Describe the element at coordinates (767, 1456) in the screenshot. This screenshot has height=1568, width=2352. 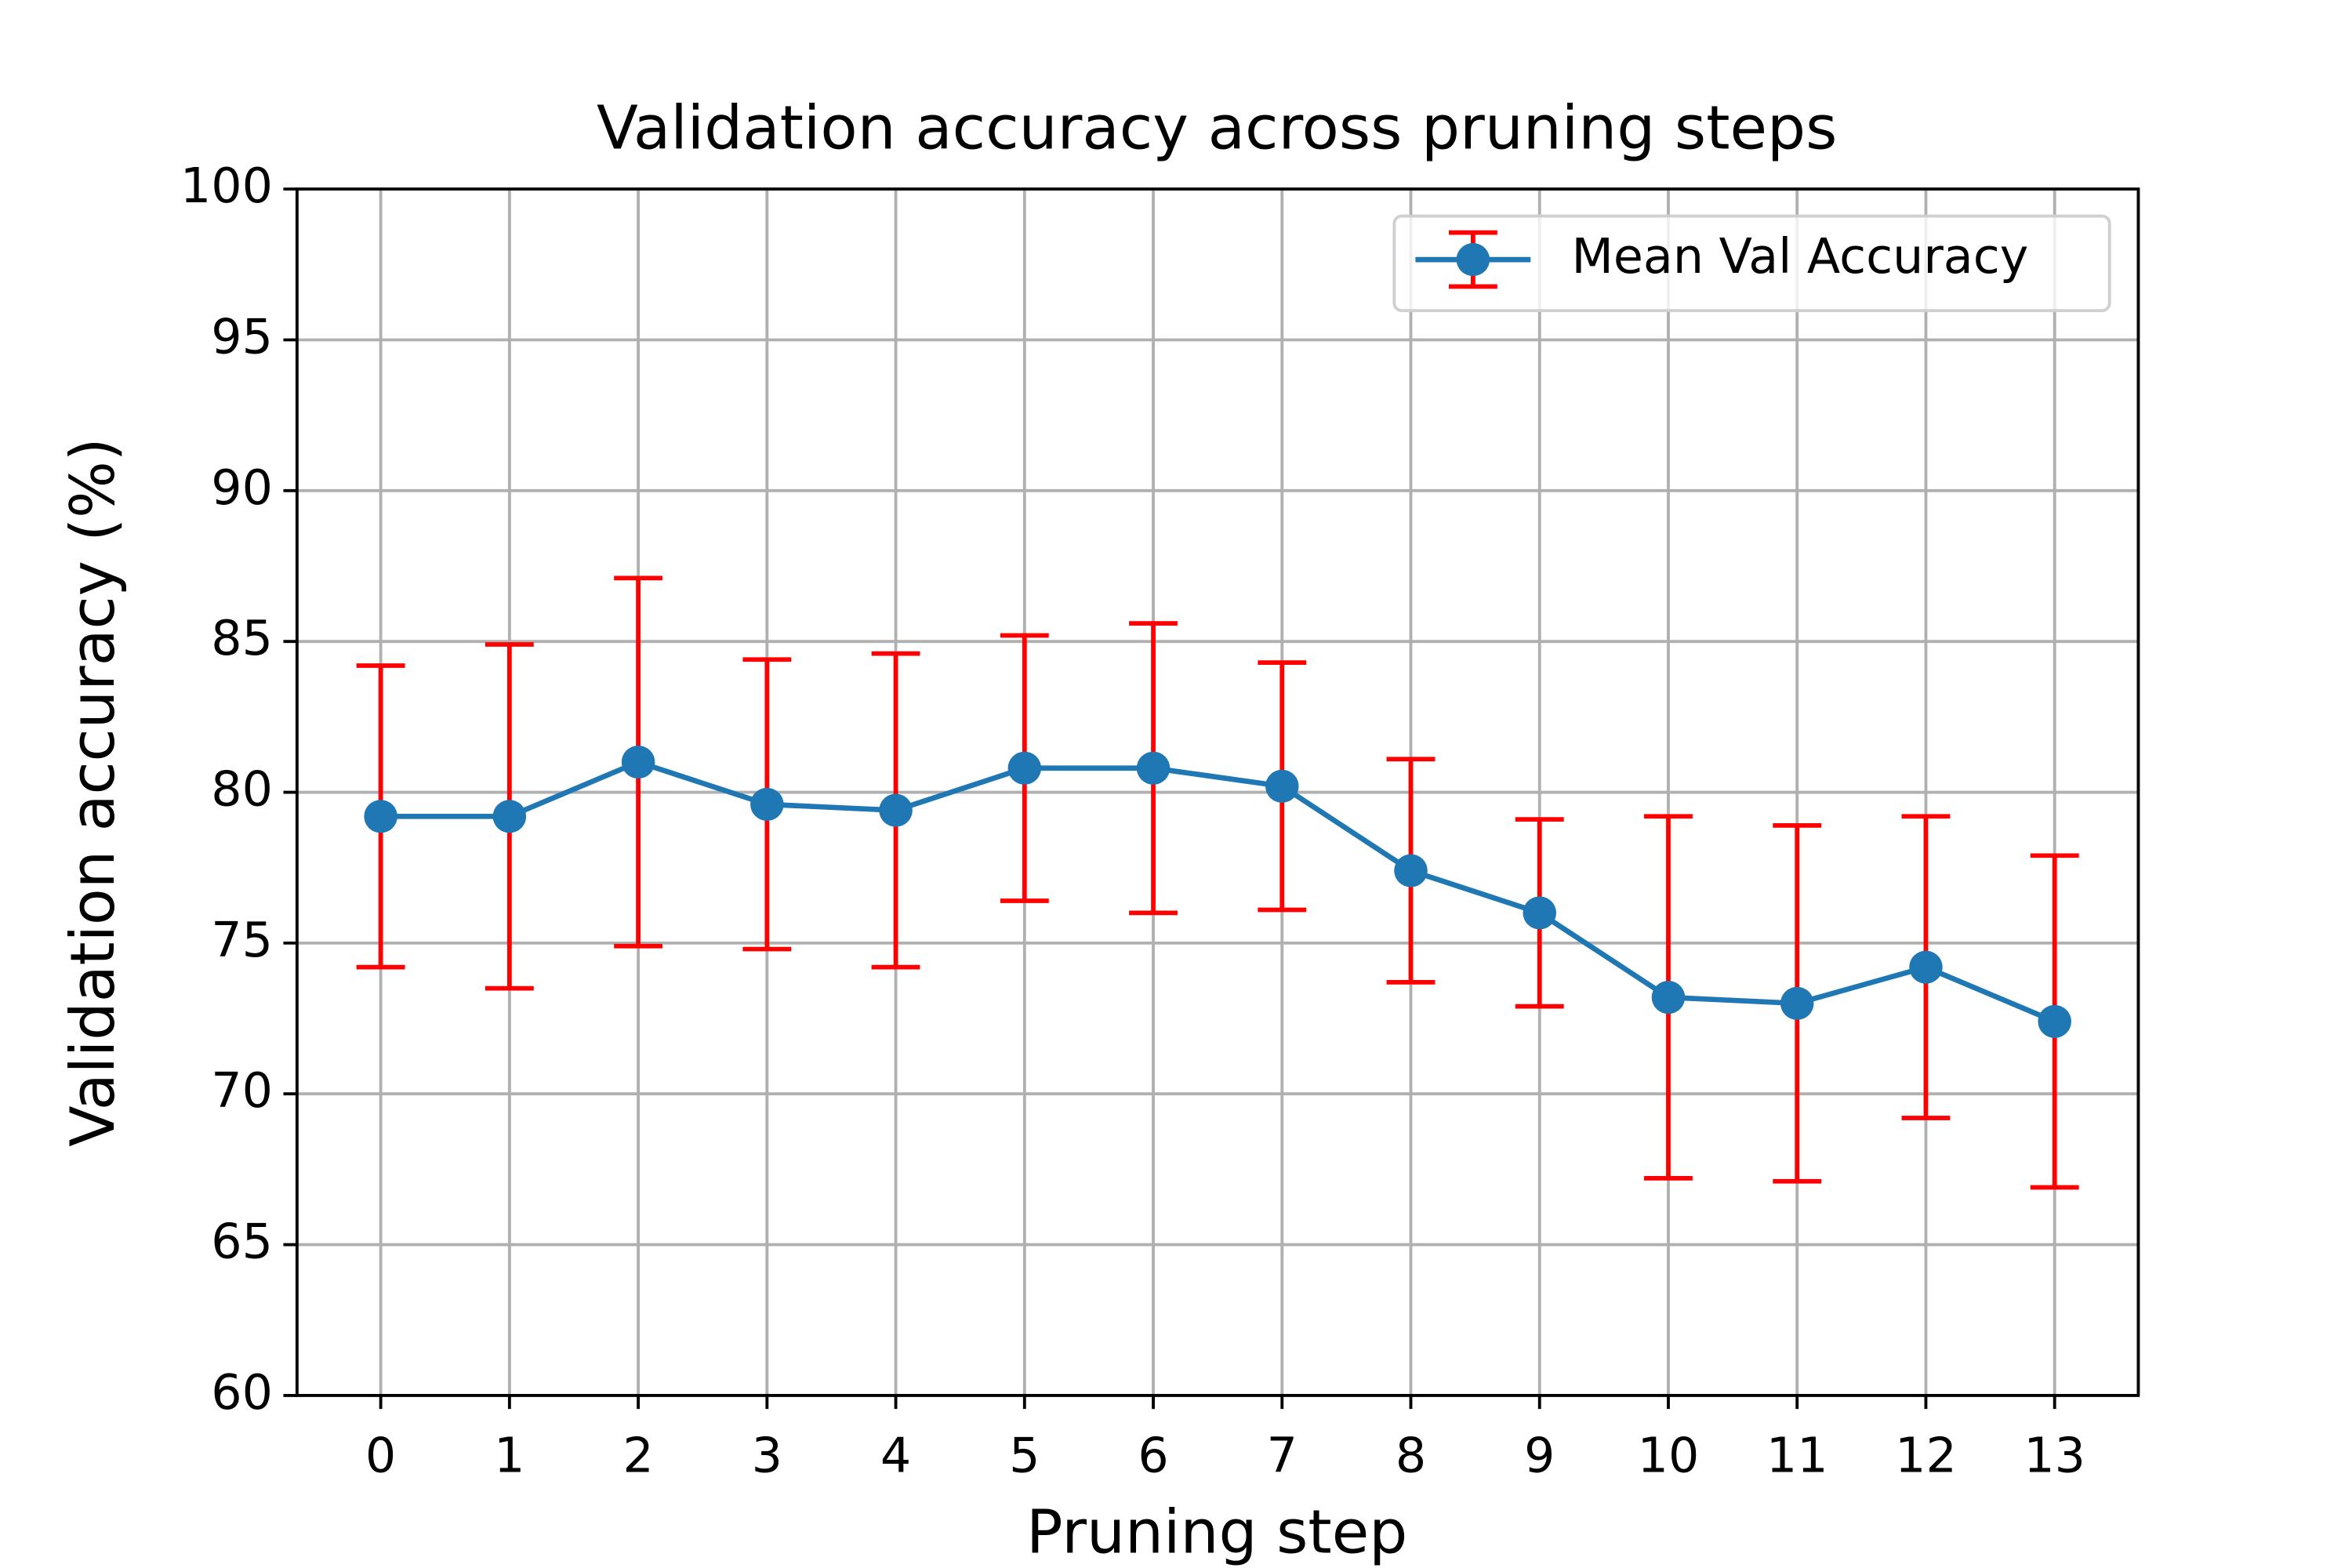
I see `x-tick-label: 3` at that location.